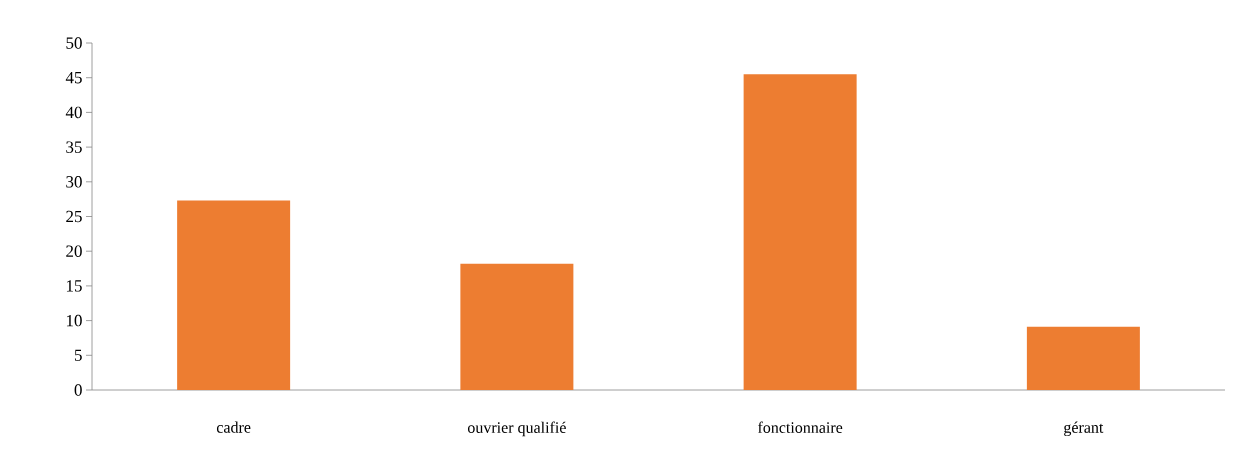 This screenshot has width=1242, height=464. I want to click on y-tick-label: 35, so click(74, 147).